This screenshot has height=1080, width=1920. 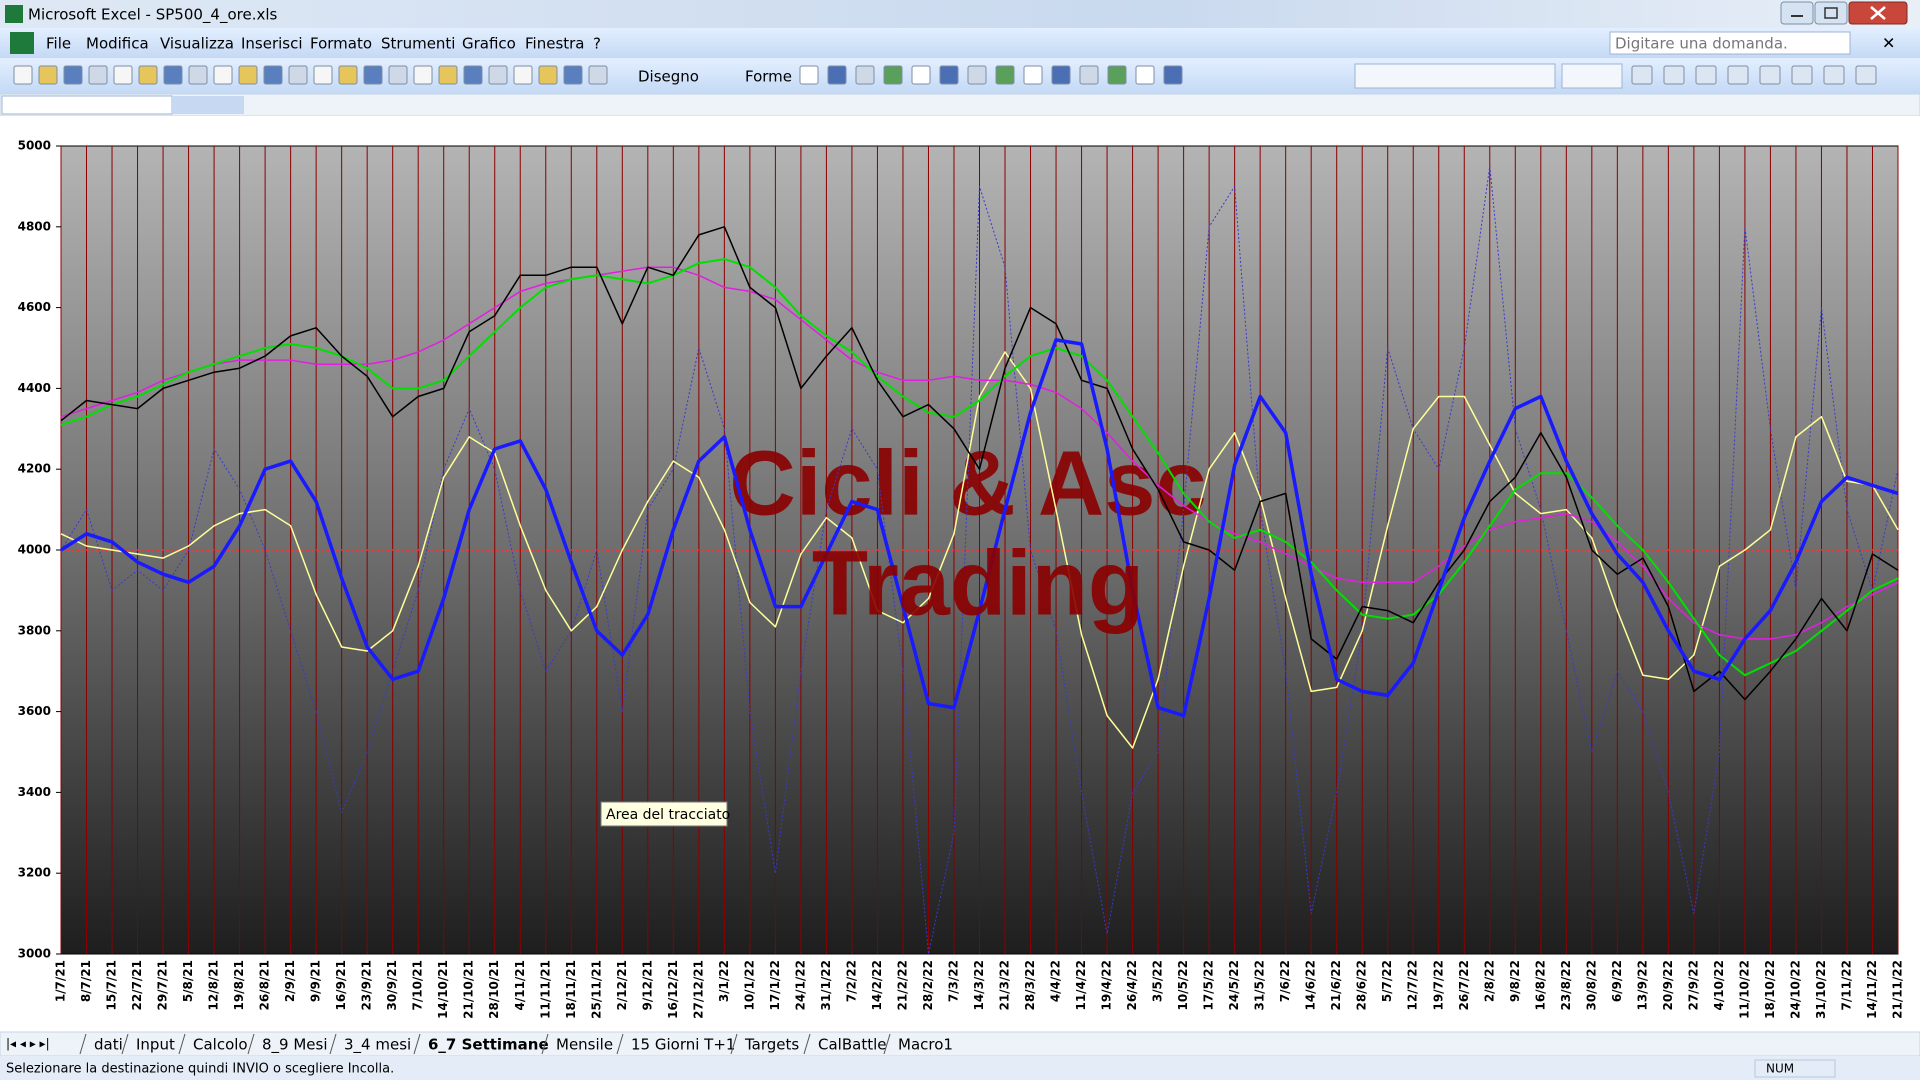 What do you see at coordinates (163, 985) in the screenshot?
I see `x-tick-label: 29/7/21` at bounding box center [163, 985].